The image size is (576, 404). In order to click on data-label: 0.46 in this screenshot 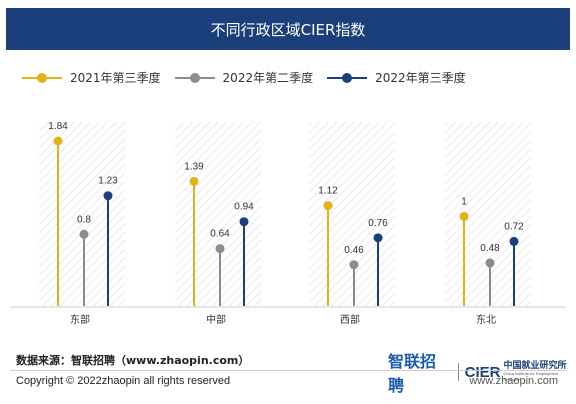, I will do `click(354, 250)`.